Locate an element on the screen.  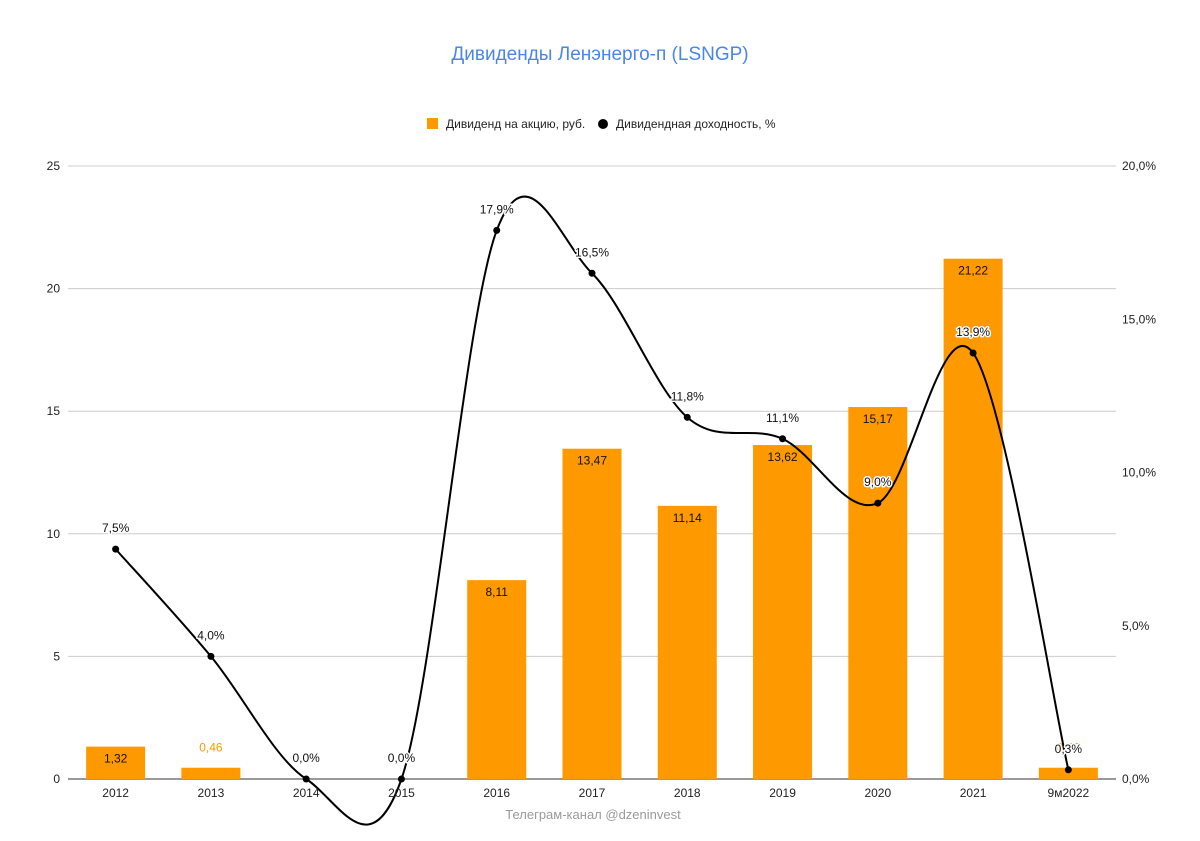
yield-data-label: 13,9% is located at coordinates (973, 332).